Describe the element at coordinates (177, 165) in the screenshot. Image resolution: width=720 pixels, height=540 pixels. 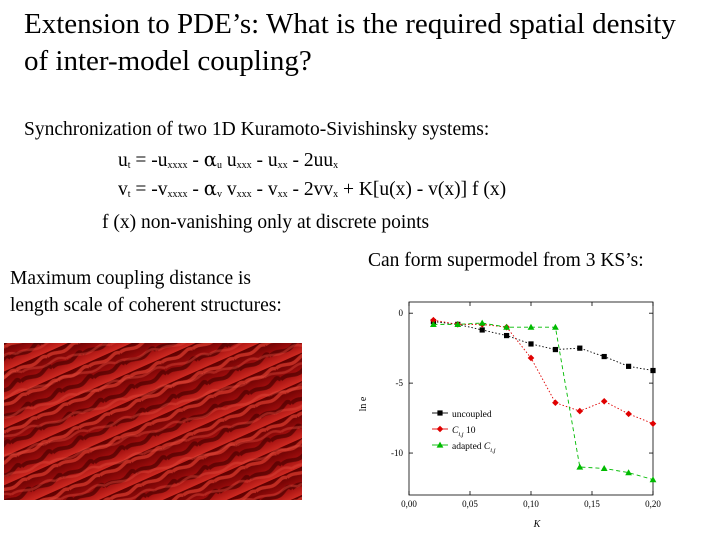
I see `eq1-xxxx: xxxx` at that location.